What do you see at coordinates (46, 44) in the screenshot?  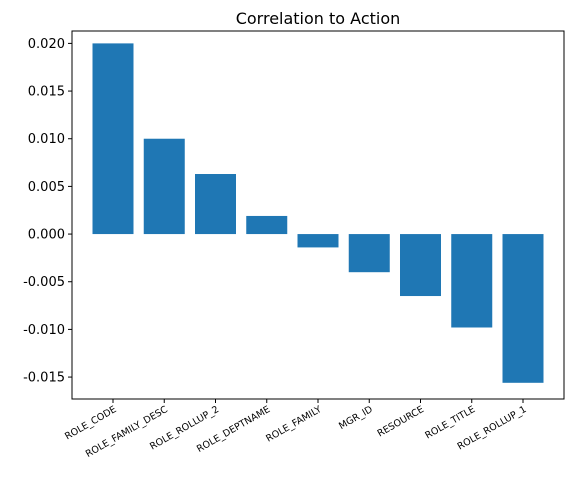 I see `y-tick-label: 0.020` at bounding box center [46, 44].